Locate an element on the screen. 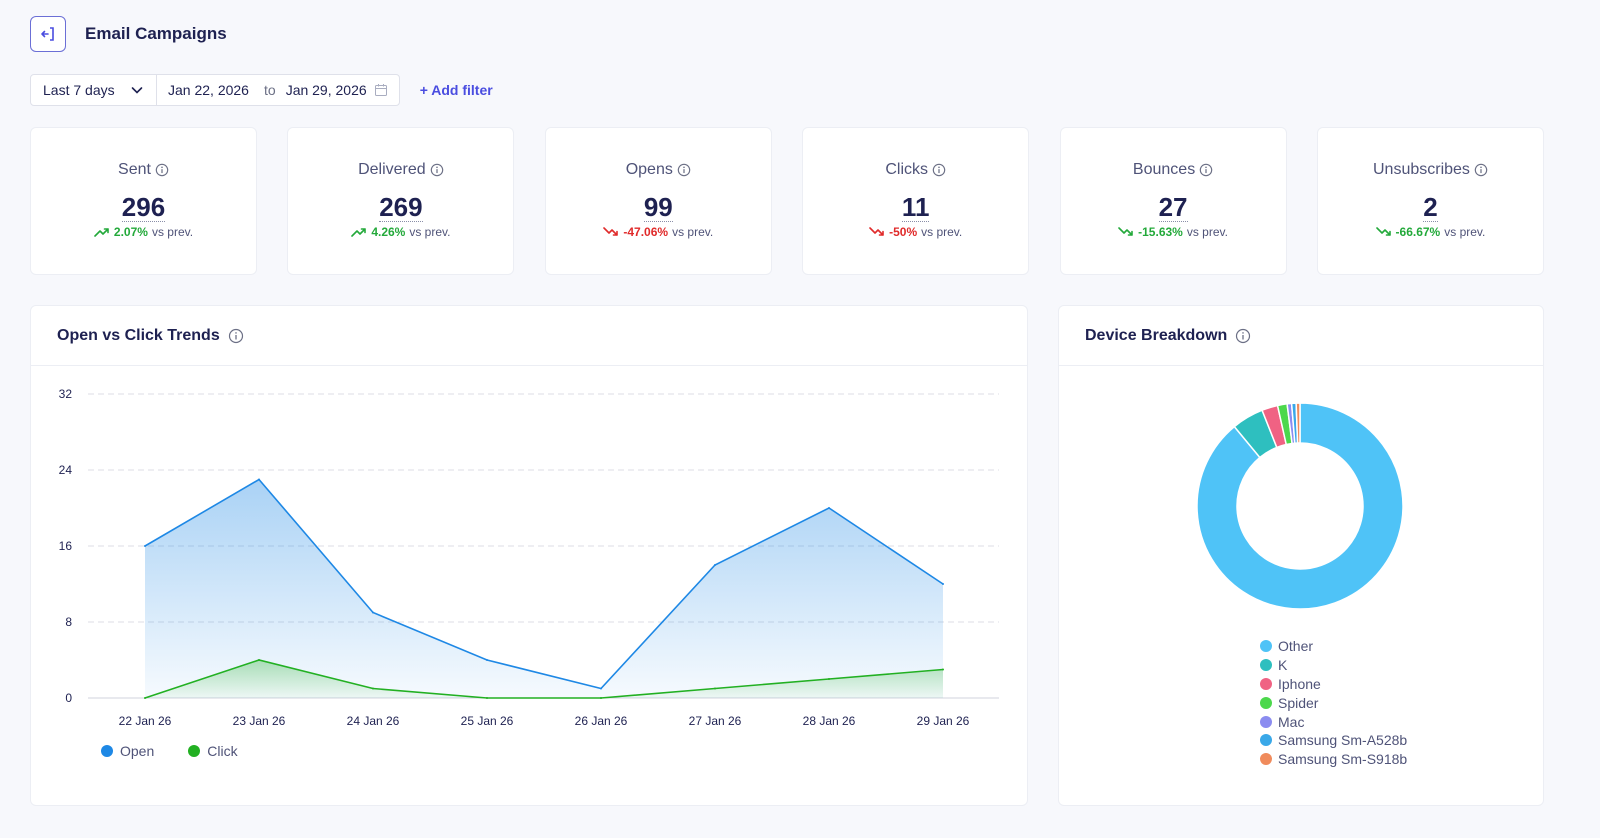  legend-item-click: Click is located at coordinates (213, 751).